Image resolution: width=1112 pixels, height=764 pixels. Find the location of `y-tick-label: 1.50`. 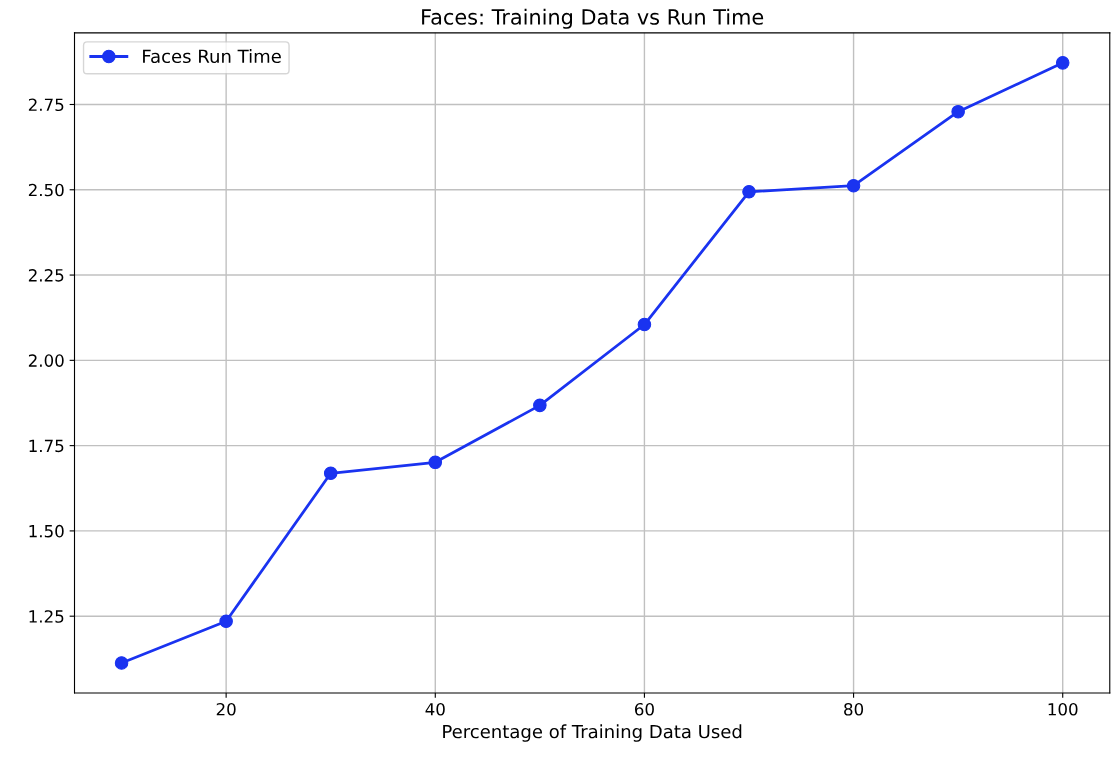

y-tick-label: 1.50 is located at coordinates (46, 531).